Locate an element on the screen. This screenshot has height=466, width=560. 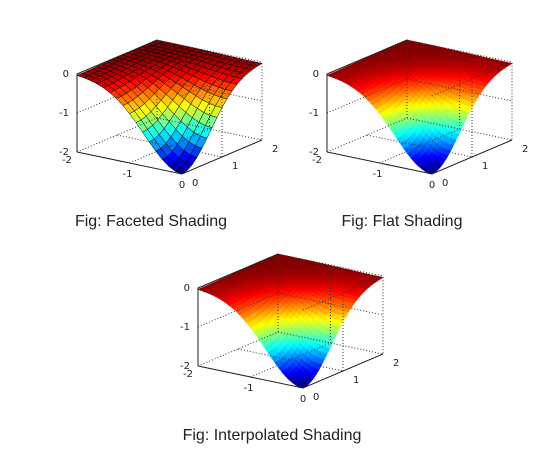
interpolated-axes: 0-1-2-2-10 012 is located at coordinates (289, 329).